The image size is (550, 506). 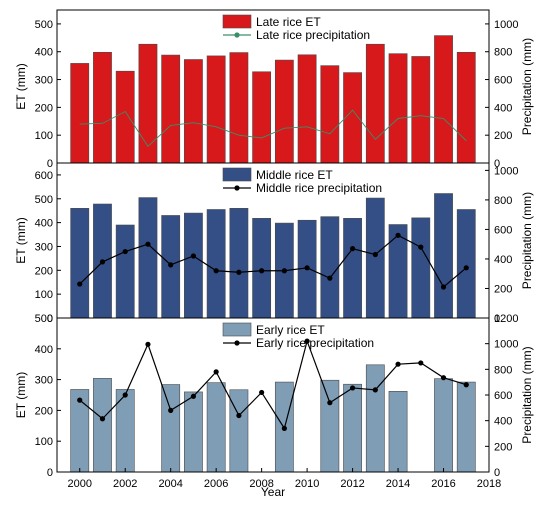 I want to click on y2-tick-label-early-1000: 1000, so click(x=506, y=345).